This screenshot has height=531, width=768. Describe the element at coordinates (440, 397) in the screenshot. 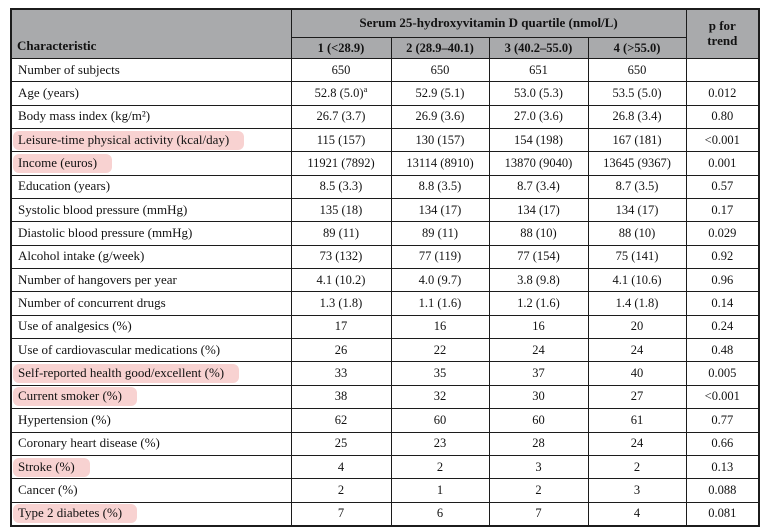

I see `value-cell: 32` at that location.